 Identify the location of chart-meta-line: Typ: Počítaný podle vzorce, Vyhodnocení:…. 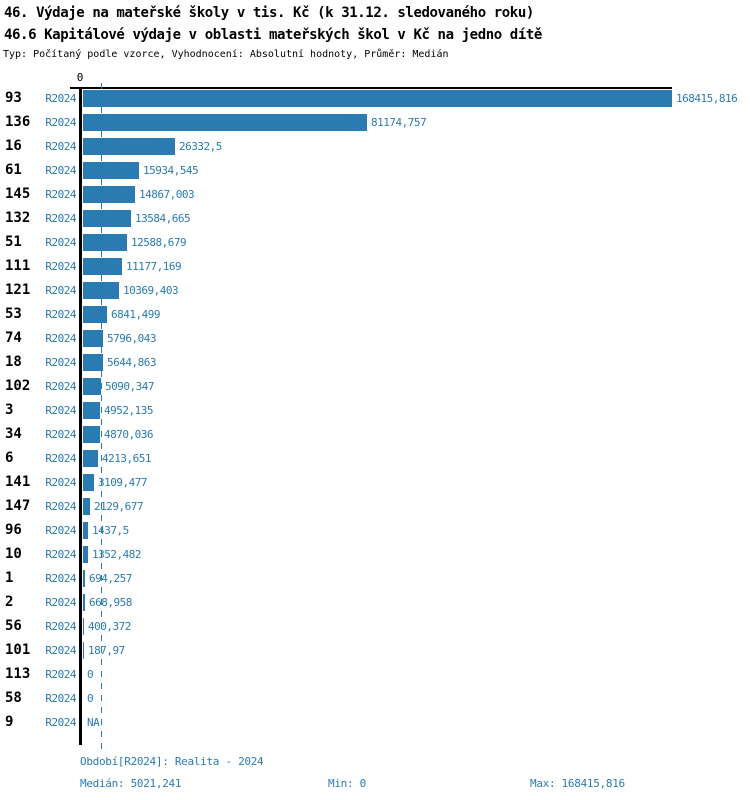
(226, 54).